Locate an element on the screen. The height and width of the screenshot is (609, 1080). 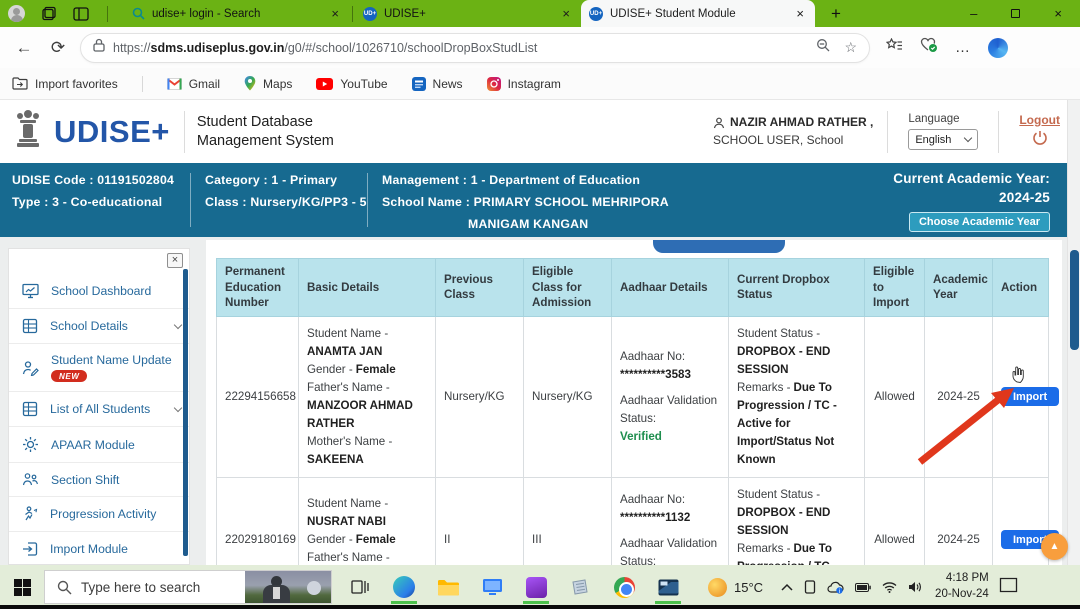
start-button is located at coordinates (22, 587).